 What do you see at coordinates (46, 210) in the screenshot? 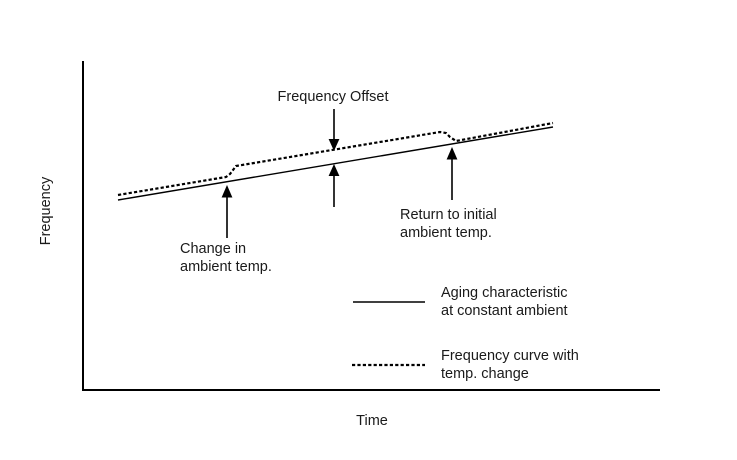
I see `y-axis-label: Frequency` at bounding box center [46, 210].